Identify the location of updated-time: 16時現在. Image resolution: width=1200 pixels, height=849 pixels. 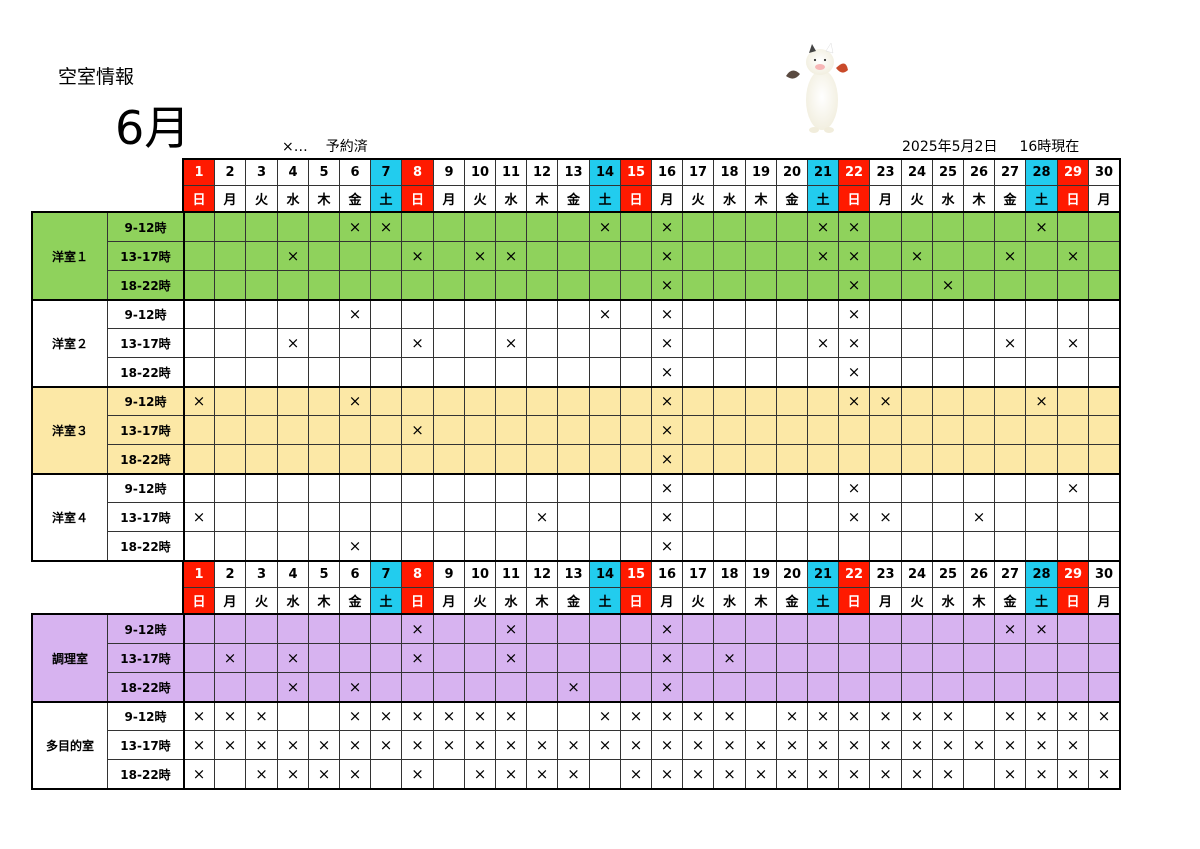
(1049, 147).